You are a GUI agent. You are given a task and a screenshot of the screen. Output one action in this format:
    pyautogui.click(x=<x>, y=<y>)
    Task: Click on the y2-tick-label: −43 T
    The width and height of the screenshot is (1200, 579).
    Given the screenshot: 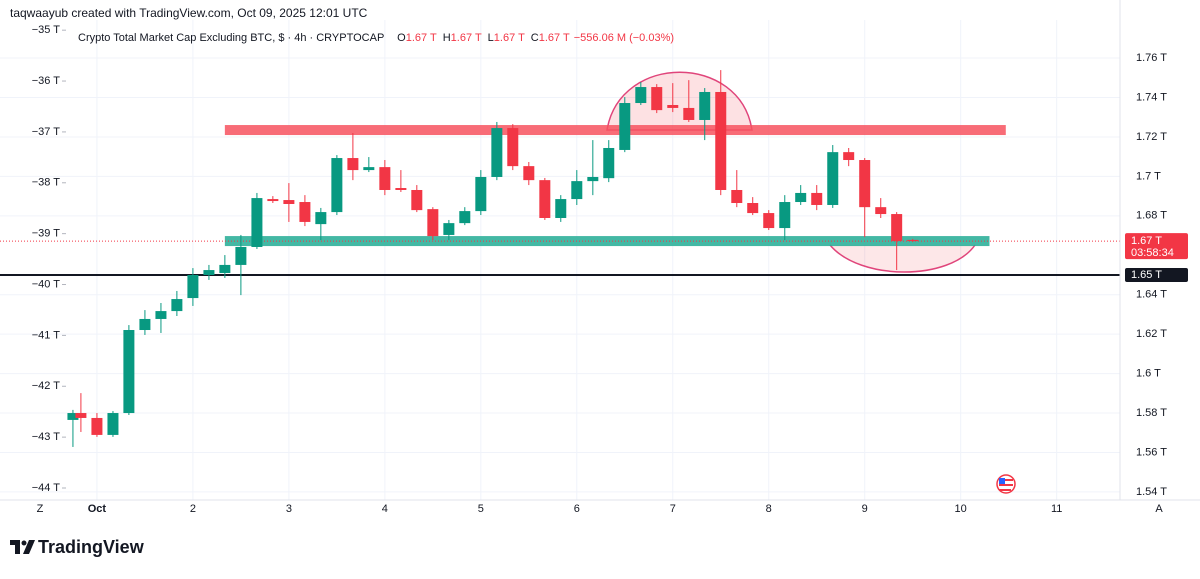 What is the action you would take?
    pyautogui.click(x=46, y=437)
    